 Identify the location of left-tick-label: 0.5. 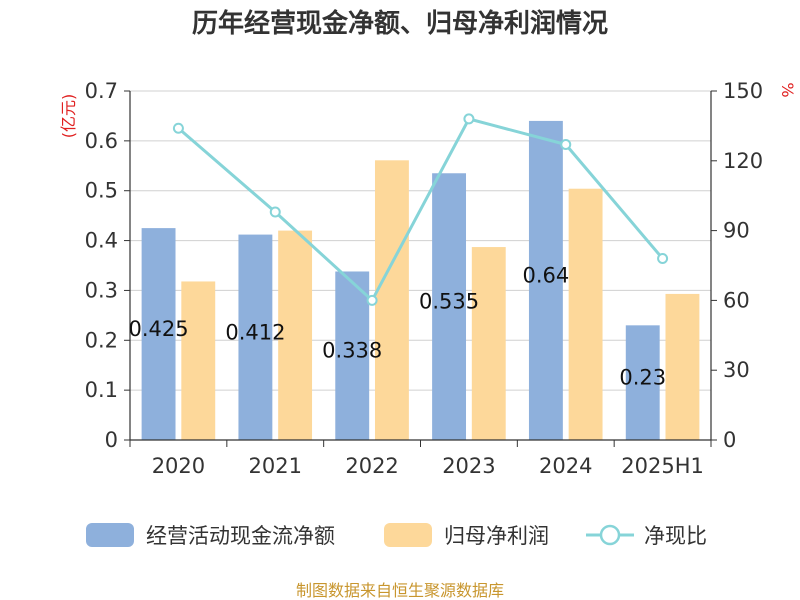
(101, 191).